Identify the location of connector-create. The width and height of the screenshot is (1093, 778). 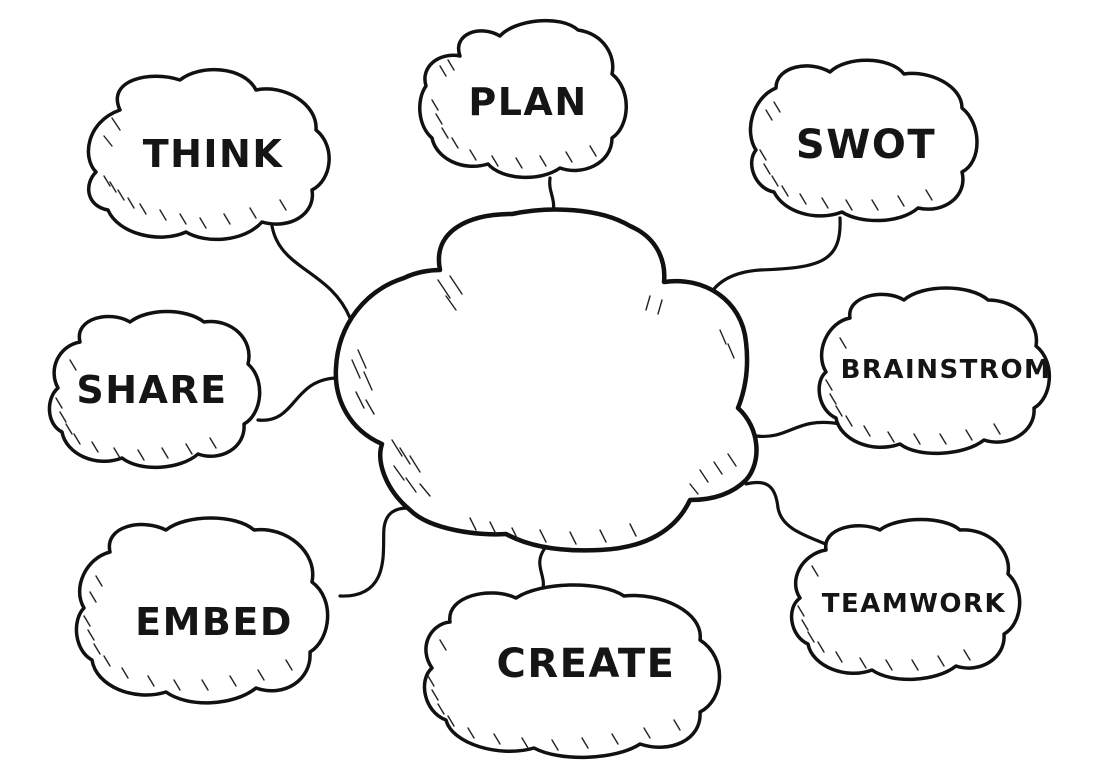
(542, 570).